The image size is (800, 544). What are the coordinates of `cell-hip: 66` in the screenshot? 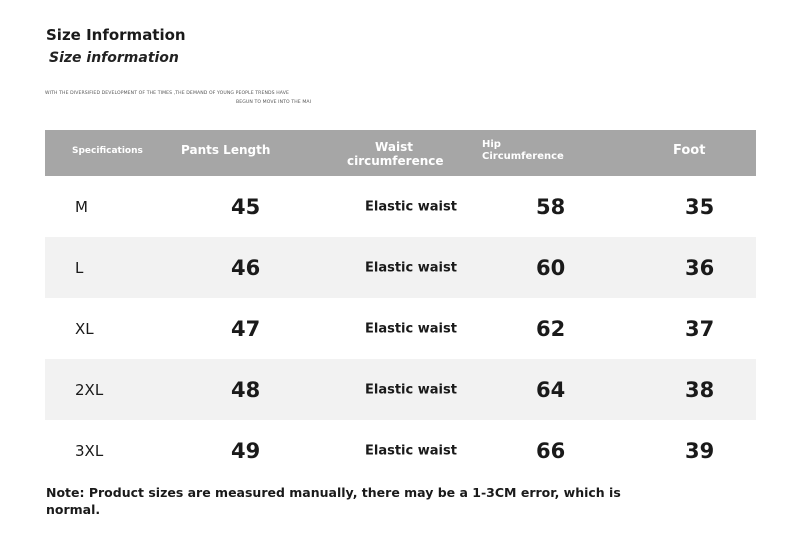 It's located at (551, 450).